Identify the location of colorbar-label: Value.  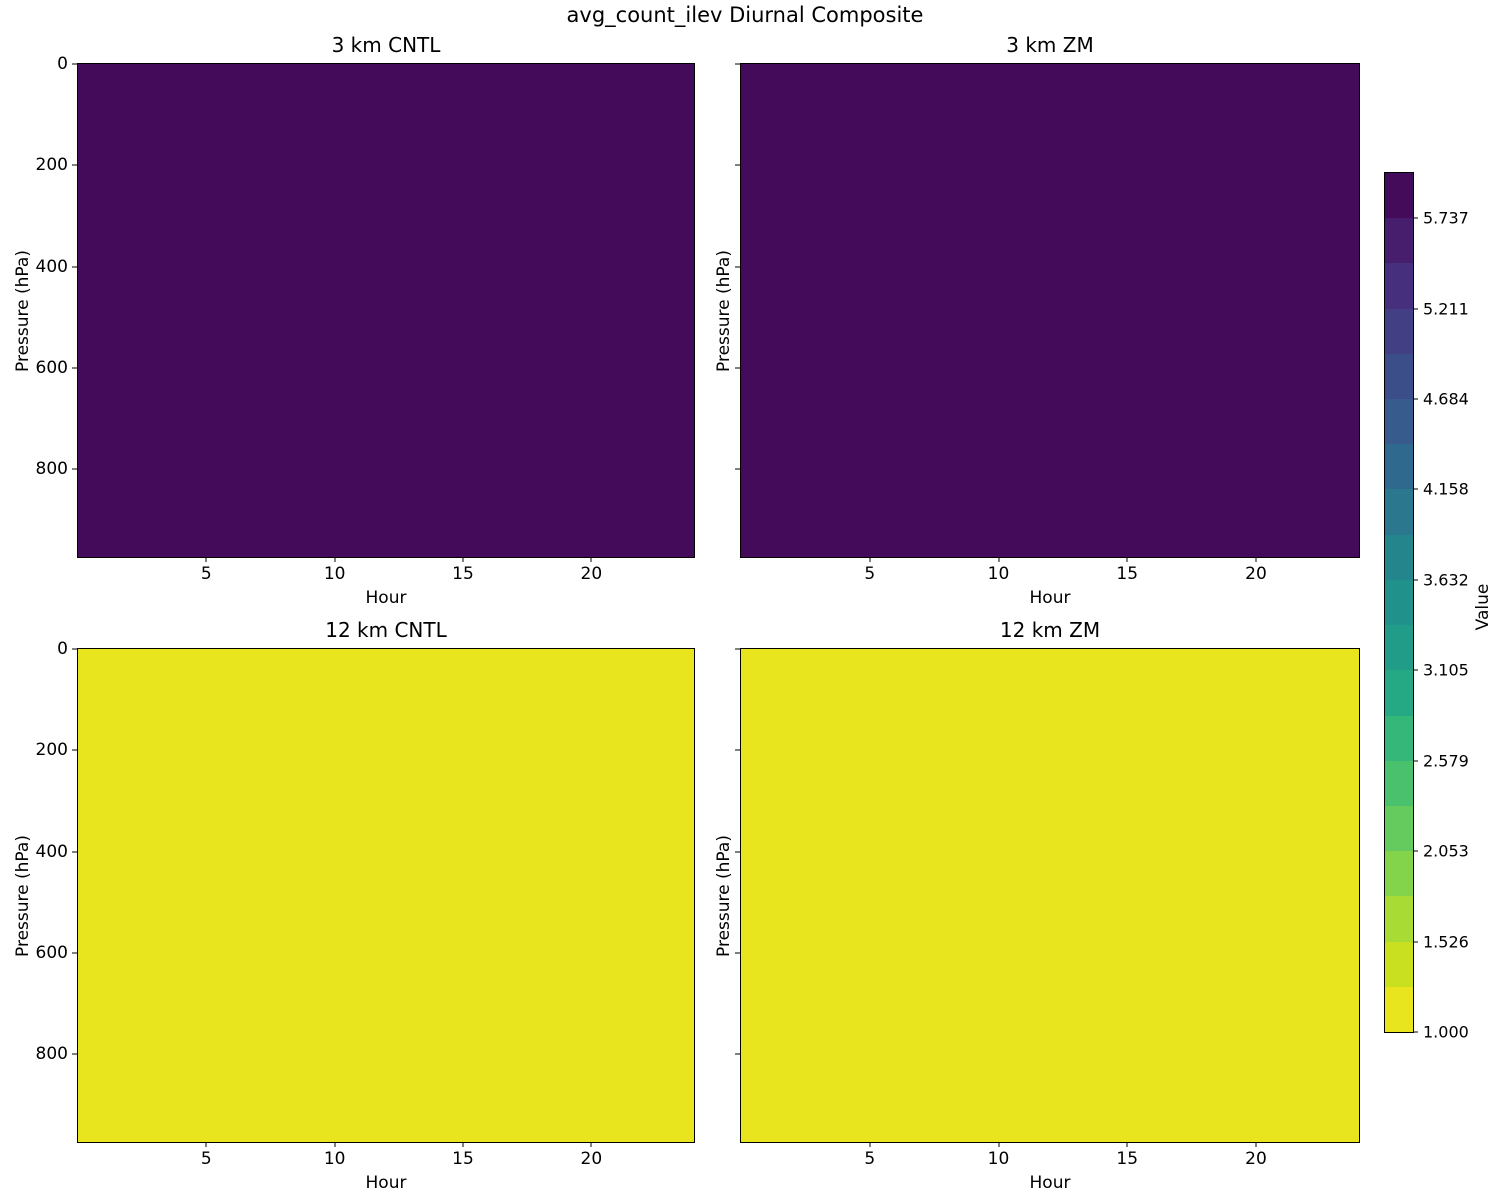
(1483, 607).